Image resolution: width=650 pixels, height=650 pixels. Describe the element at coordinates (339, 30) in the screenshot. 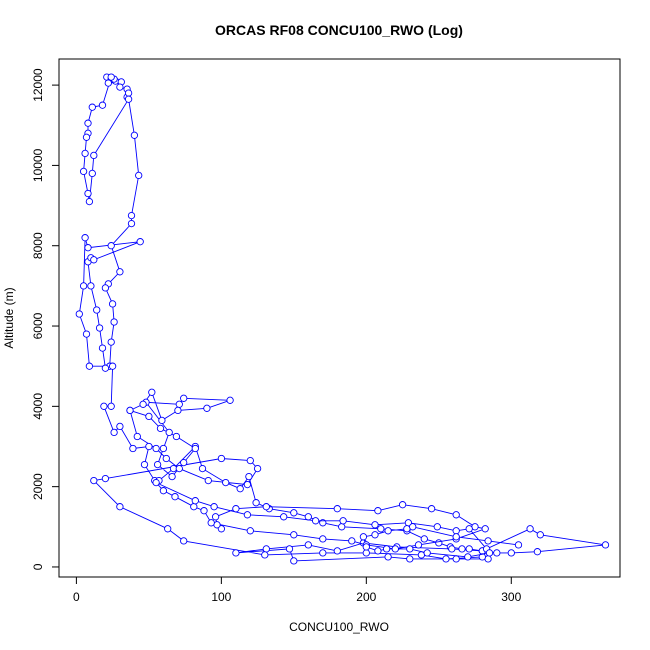

I see `chart-title: ORCAS RF08 CONCU100_RWO (Log)` at that location.